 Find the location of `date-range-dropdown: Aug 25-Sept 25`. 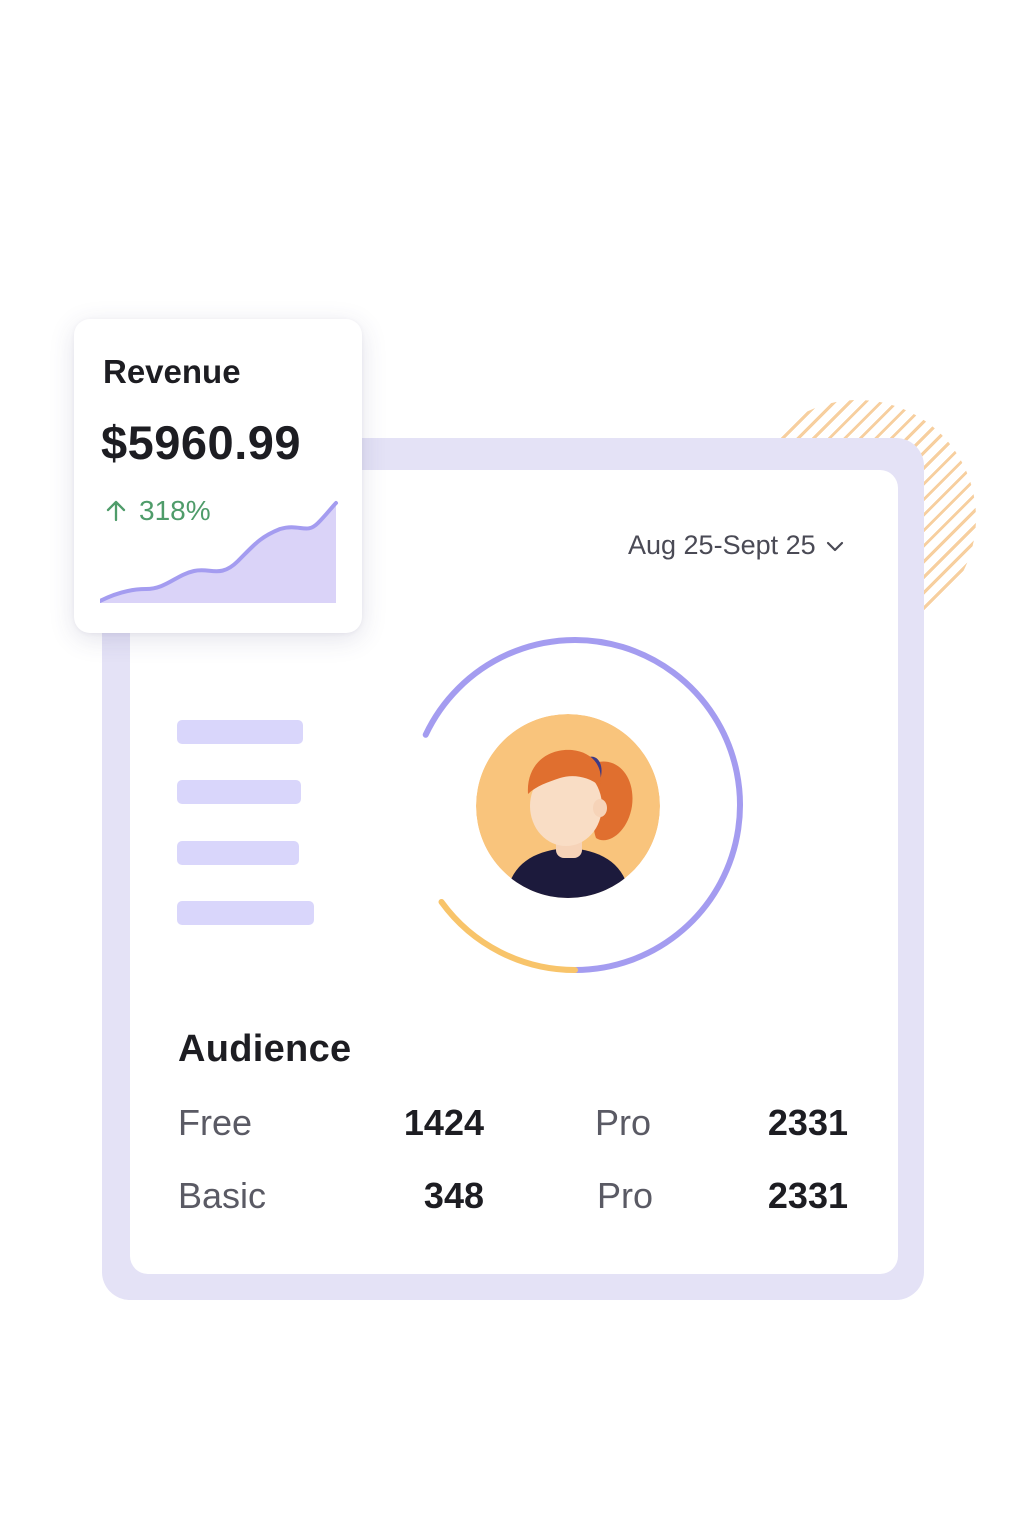

date-range-dropdown: Aug 25-Sept 25 is located at coordinates (737, 545).